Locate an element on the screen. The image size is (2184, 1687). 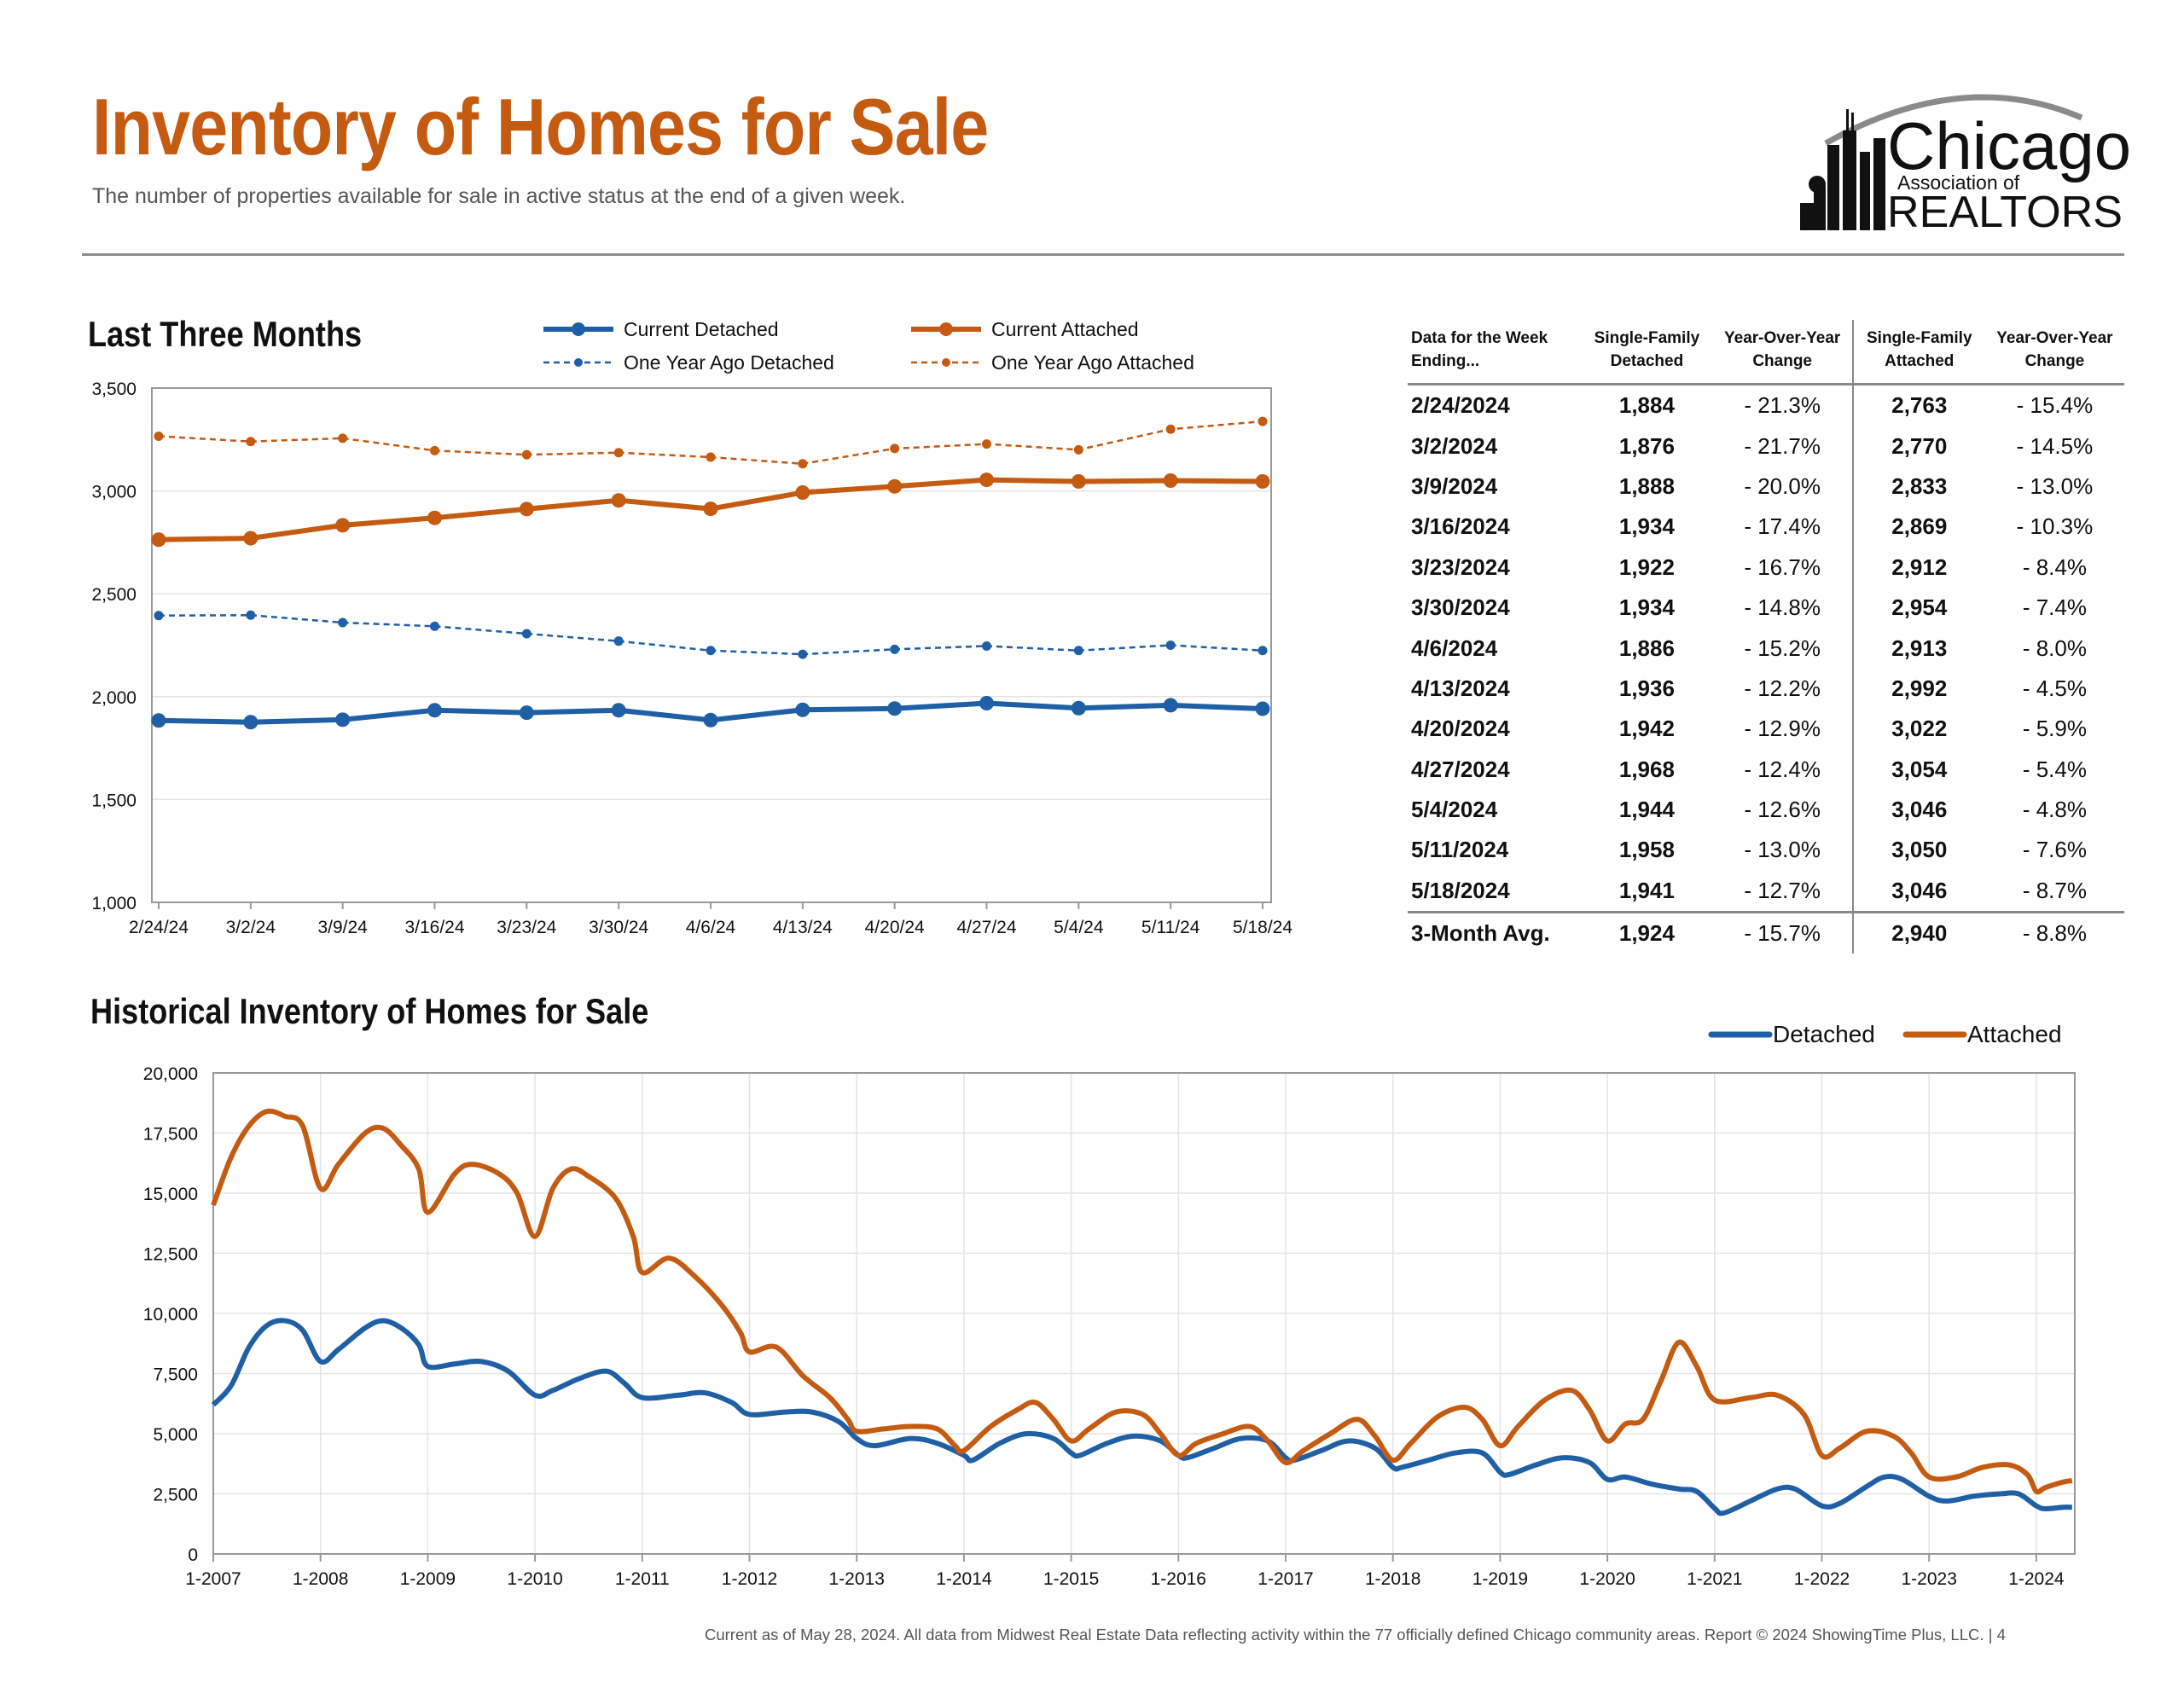
table-cell-det: 1,924 is located at coordinates (1647, 932).